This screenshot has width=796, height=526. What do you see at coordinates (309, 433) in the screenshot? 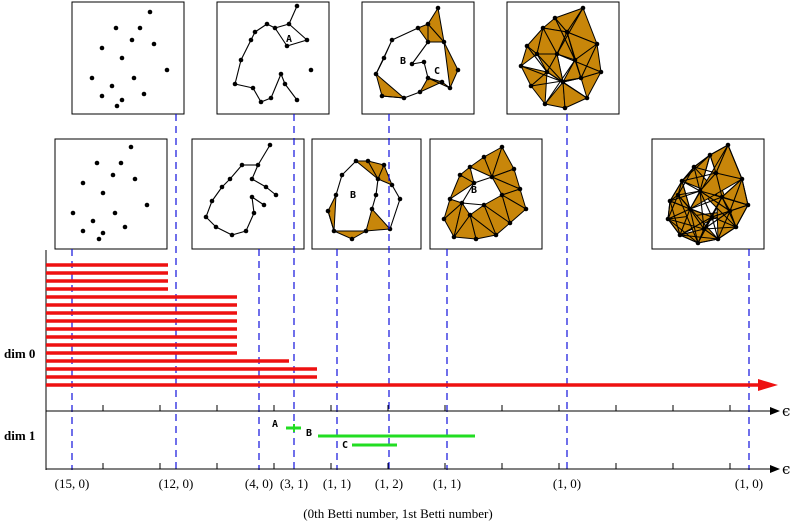
I see `bar-label-b: B` at bounding box center [309, 433].